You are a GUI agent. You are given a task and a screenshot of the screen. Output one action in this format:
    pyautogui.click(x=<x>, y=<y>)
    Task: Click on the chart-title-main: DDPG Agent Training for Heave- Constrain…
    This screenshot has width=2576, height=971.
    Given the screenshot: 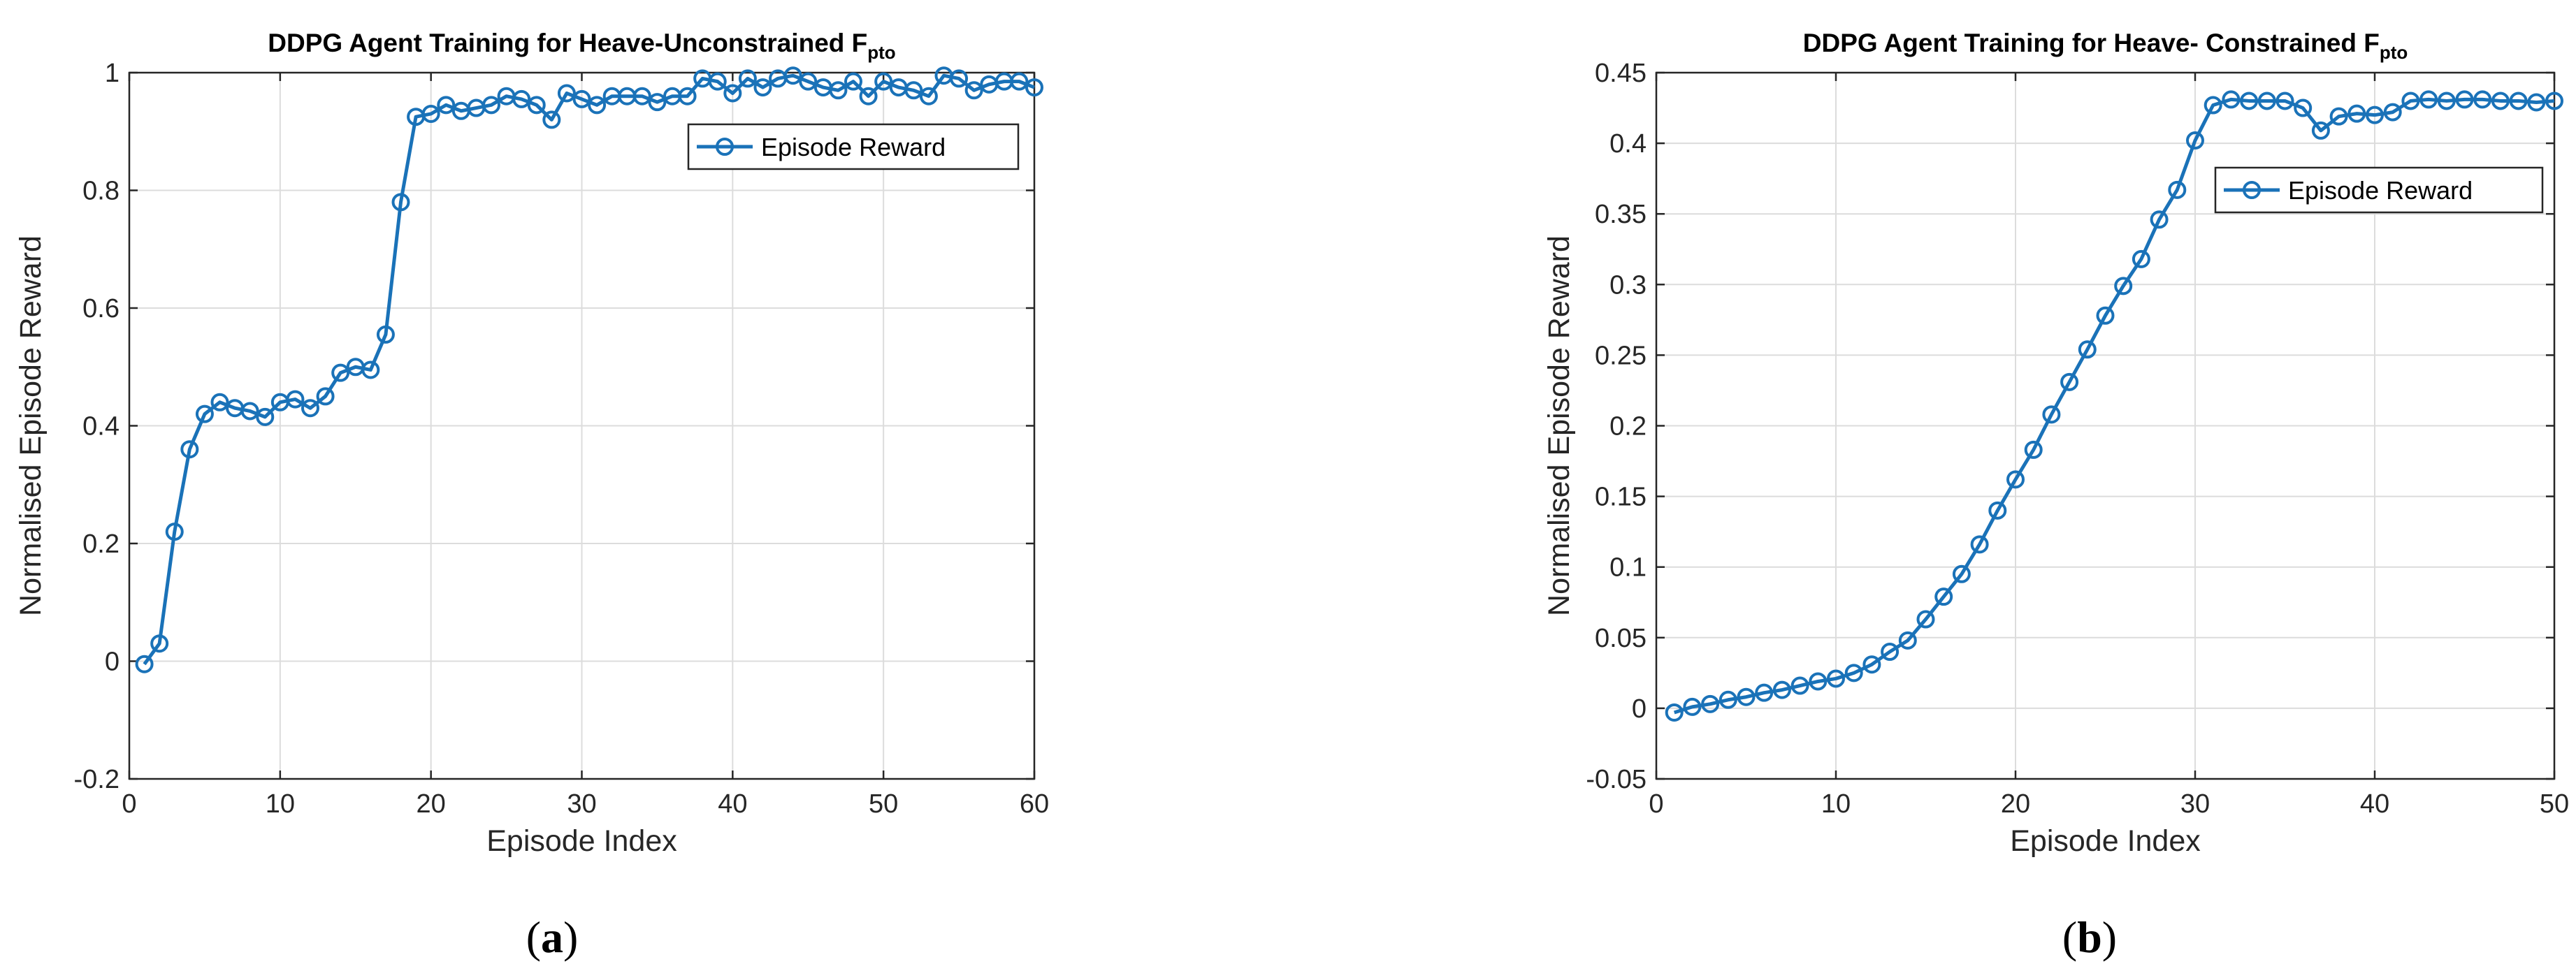 What is the action you would take?
    pyautogui.click(x=2092, y=43)
    